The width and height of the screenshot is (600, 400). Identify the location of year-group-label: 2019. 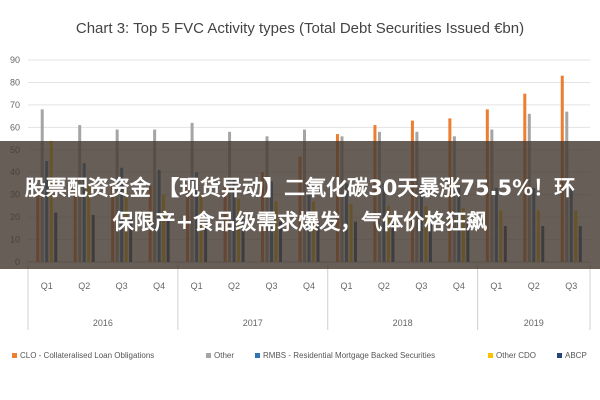
(534, 323).